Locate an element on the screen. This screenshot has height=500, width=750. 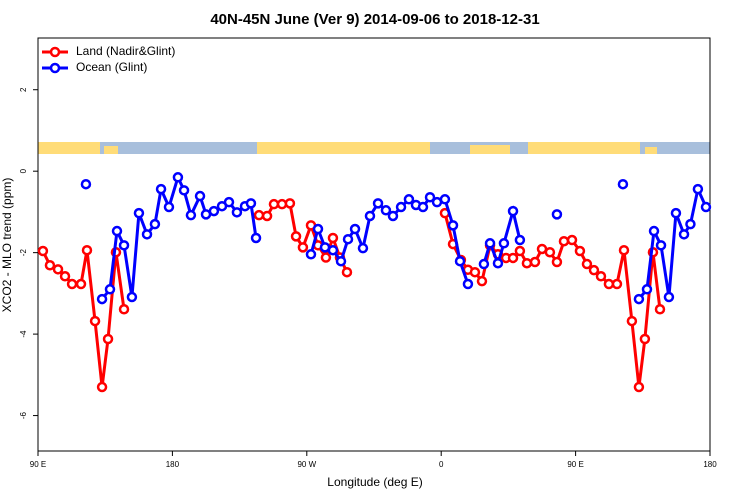
x-tick-label: 90 W is located at coordinates (306, 464).